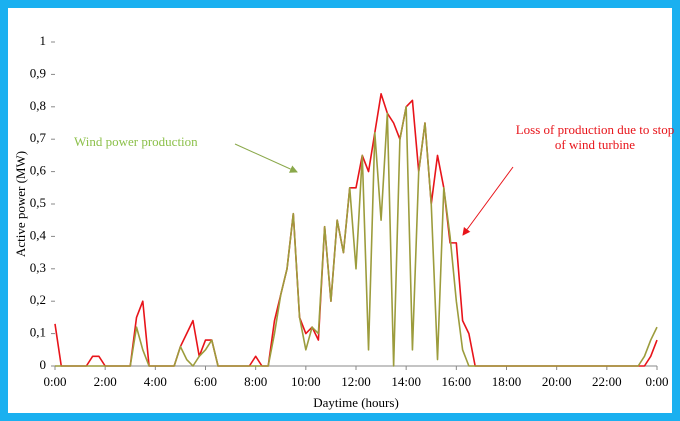  What do you see at coordinates (38, 332) in the screenshot?
I see `y-tick-label: 0,1` at bounding box center [38, 332].